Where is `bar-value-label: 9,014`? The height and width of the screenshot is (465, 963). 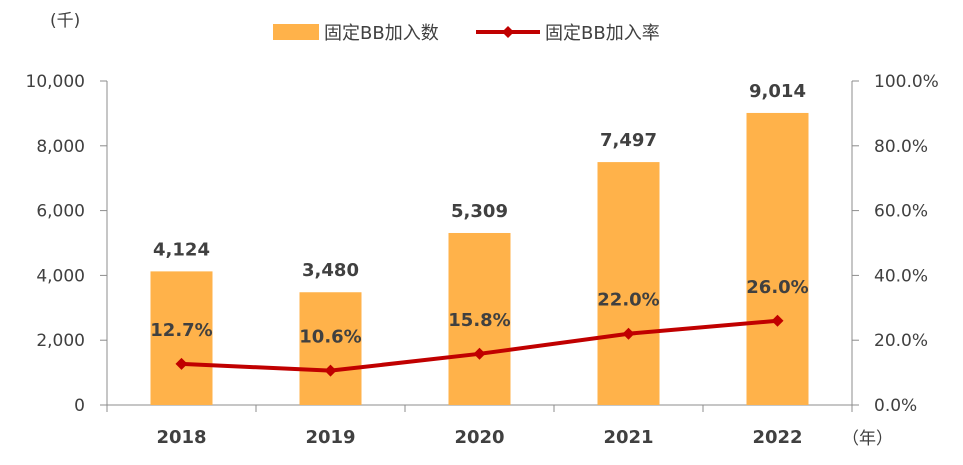
bar-value-label: 9,014 is located at coordinates (777, 91).